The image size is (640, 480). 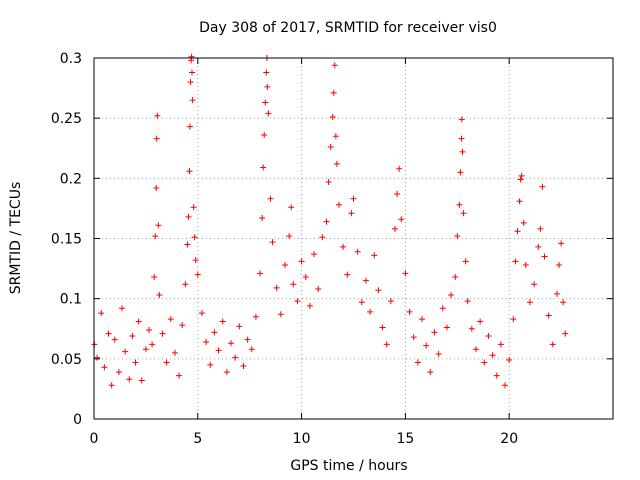 What do you see at coordinates (197, 439) in the screenshot?
I see `x-tick-label: 5` at bounding box center [197, 439].